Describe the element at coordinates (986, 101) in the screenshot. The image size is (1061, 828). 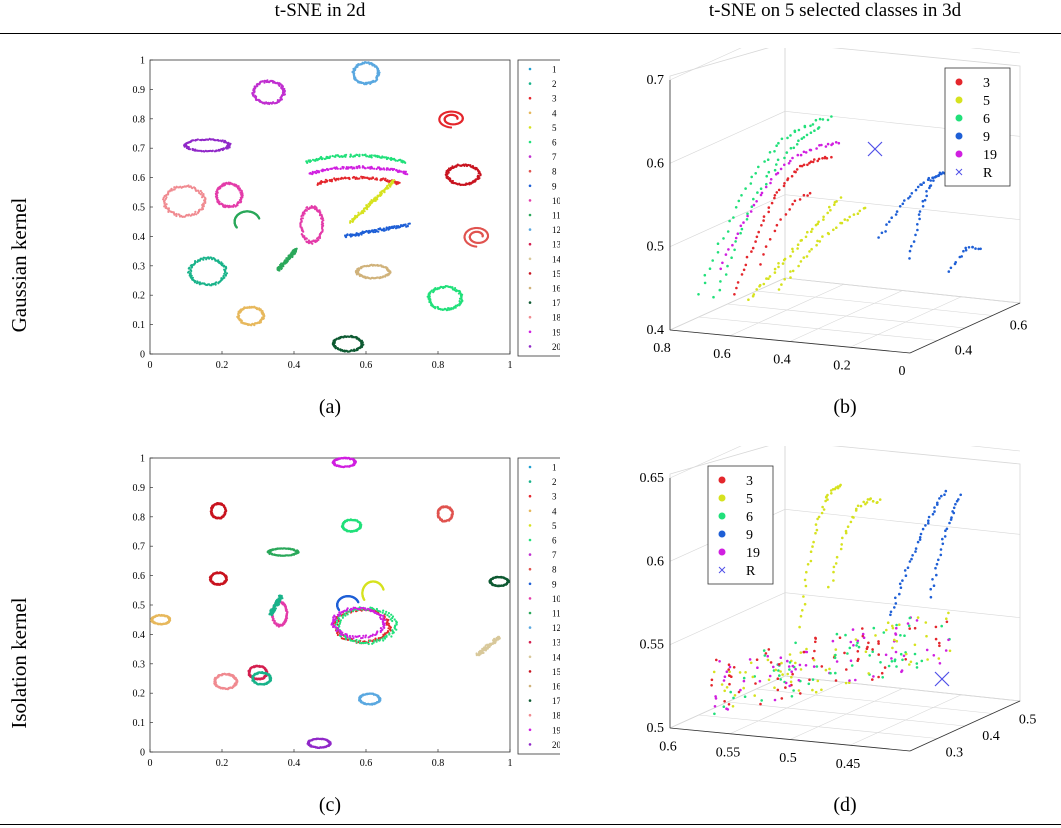
I see `plot-b-legend-label-5: 5` at that location.